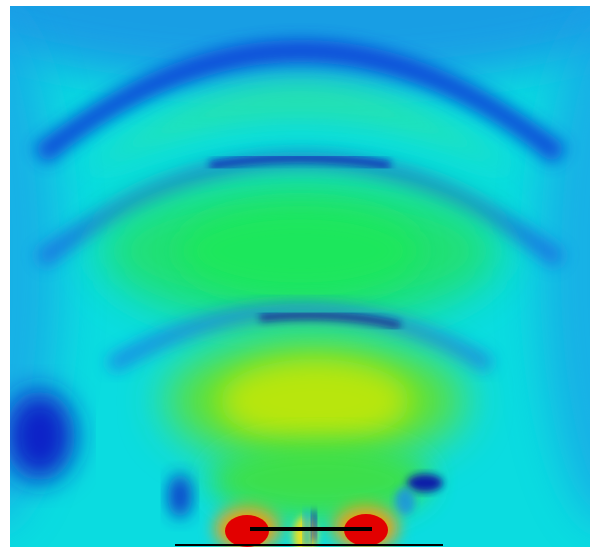 Image resolution: width=600 pixels, height=548 pixels. I want to click on antenna-element, so click(311, 529).